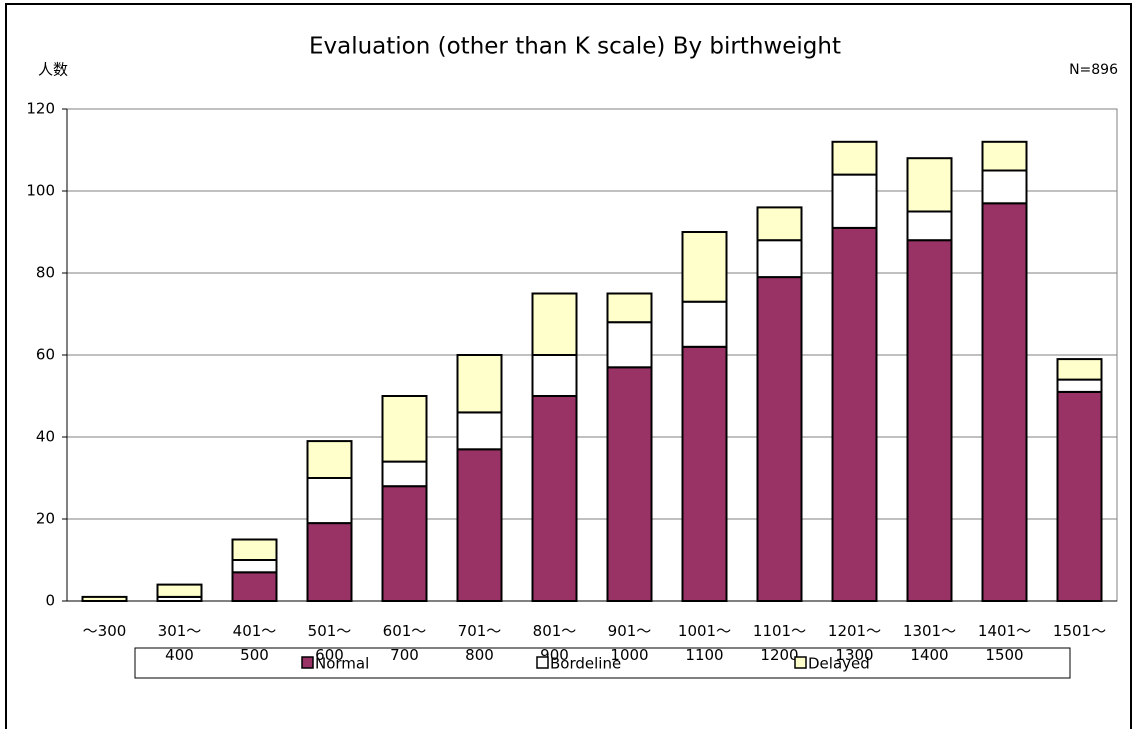 The width and height of the screenshot is (1134, 729). What do you see at coordinates (1004, 655) in the screenshot?
I see `x-tick-label-line: 1500` at bounding box center [1004, 655].